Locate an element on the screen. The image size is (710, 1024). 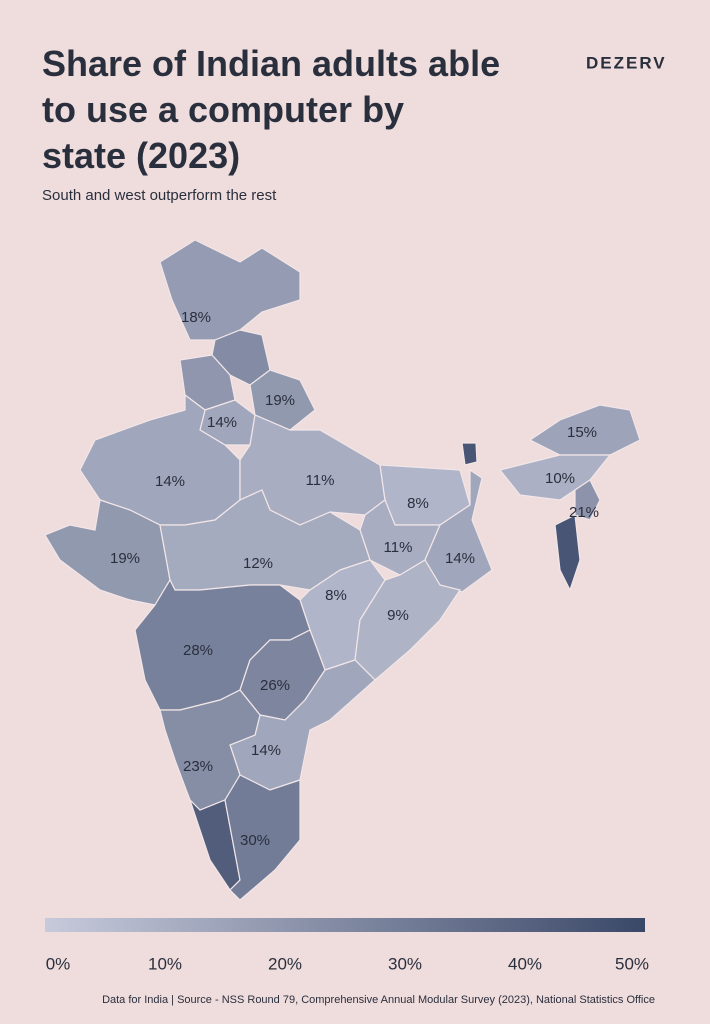
region-label: 15% is located at coordinates (582, 432).